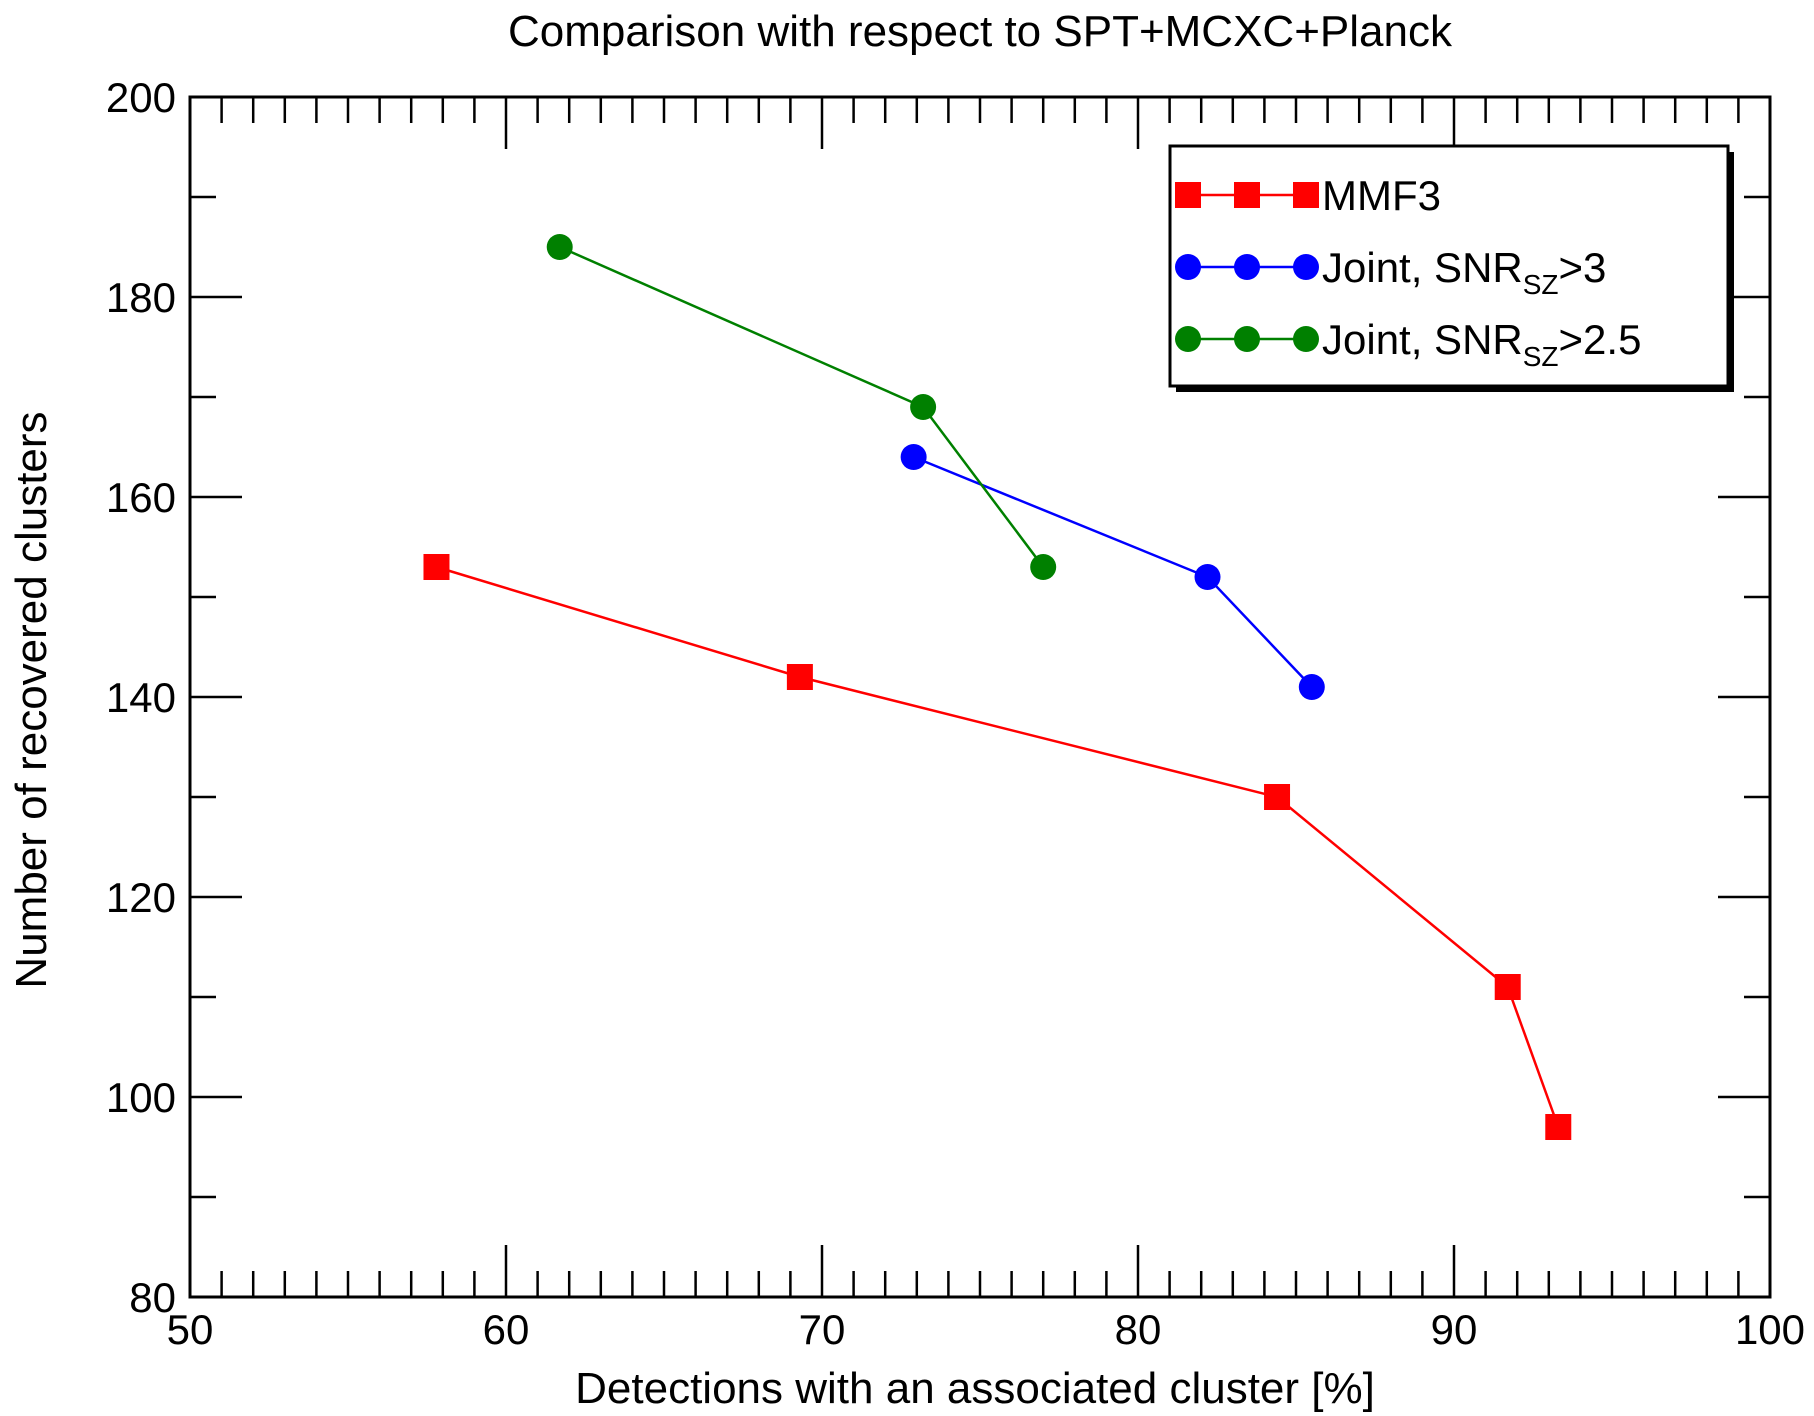 Image resolution: width=1814 pixels, height=1416 pixels. Describe the element at coordinates (141, 97) in the screenshot. I see `y-tick-label: 200` at that location.